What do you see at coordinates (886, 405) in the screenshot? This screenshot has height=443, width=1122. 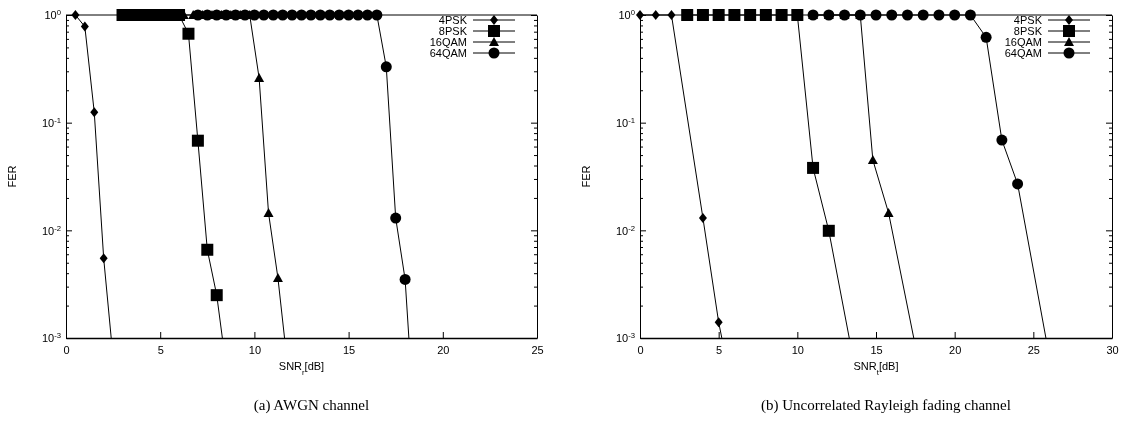 I see `text: (b) Uncorrelated Rayleigh fading channel` at bounding box center [886, 405].